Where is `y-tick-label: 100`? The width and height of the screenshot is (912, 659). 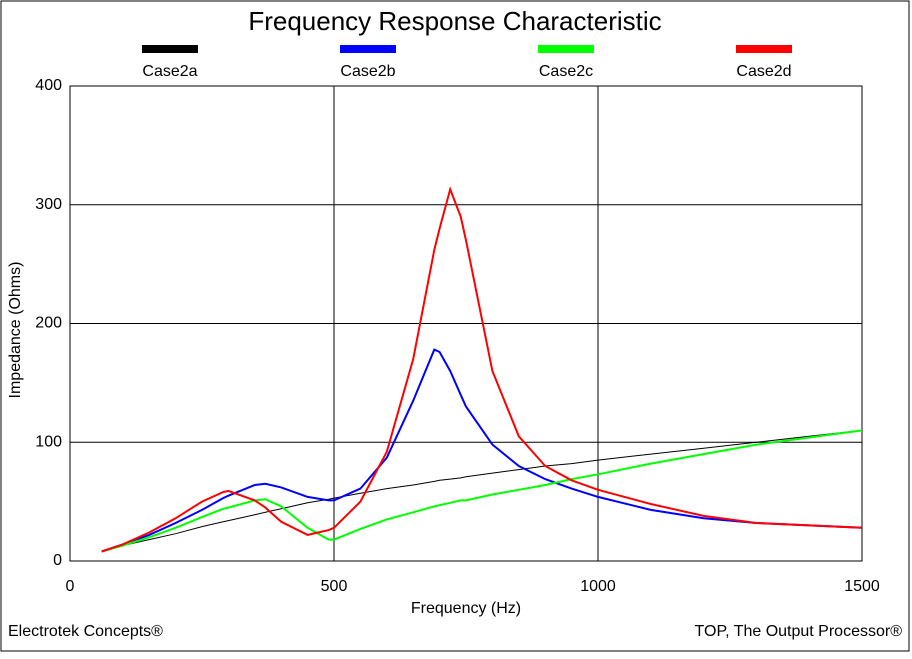
y-tick-label: 100 is located at coordinates (48, 441).